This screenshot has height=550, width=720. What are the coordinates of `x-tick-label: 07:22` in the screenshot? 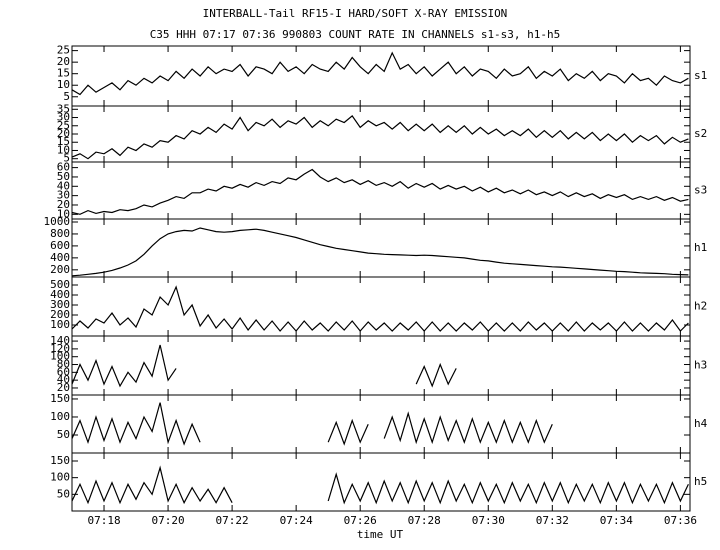 It's located at (232, 520).